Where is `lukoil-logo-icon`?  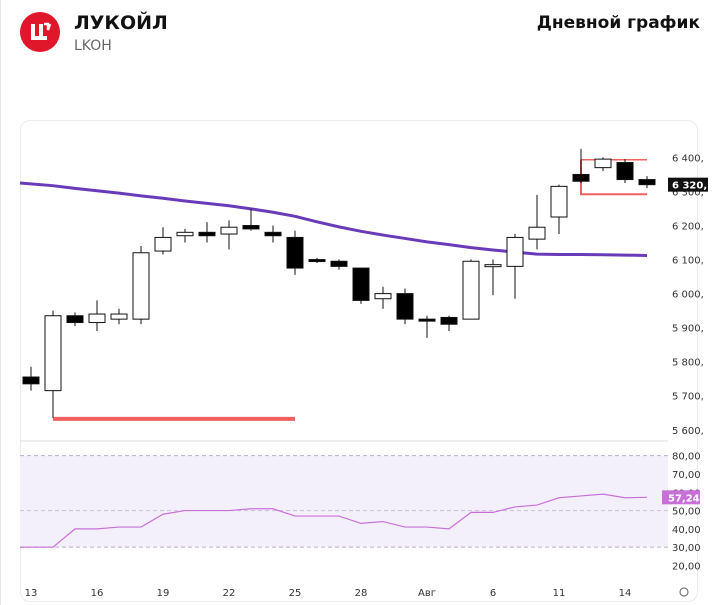
lukoil-logo-icon is located at coordinates (41, 31).